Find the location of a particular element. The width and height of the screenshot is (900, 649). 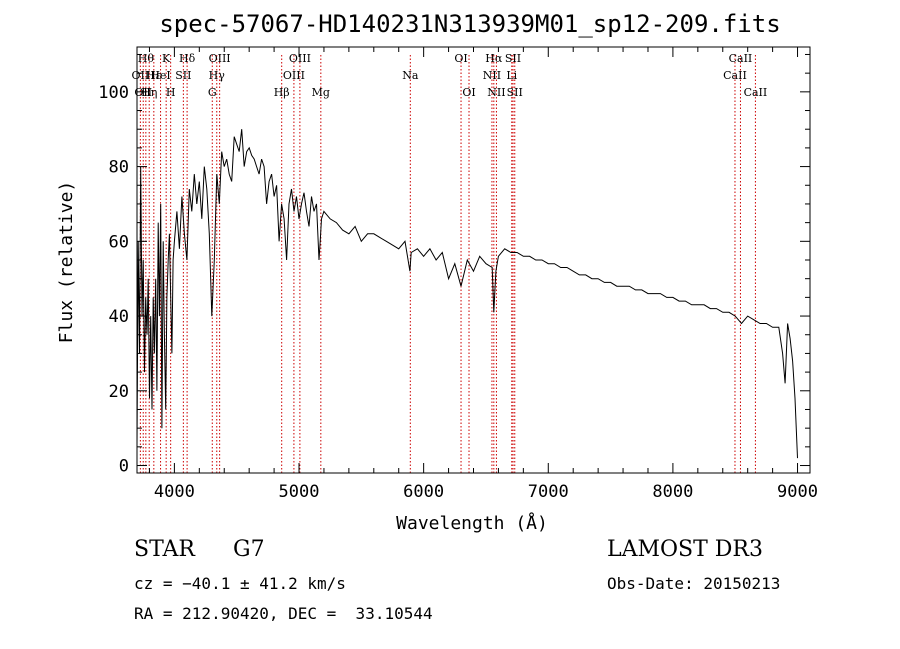

y-tick-label: 20 is located at coordinates (119, 392).